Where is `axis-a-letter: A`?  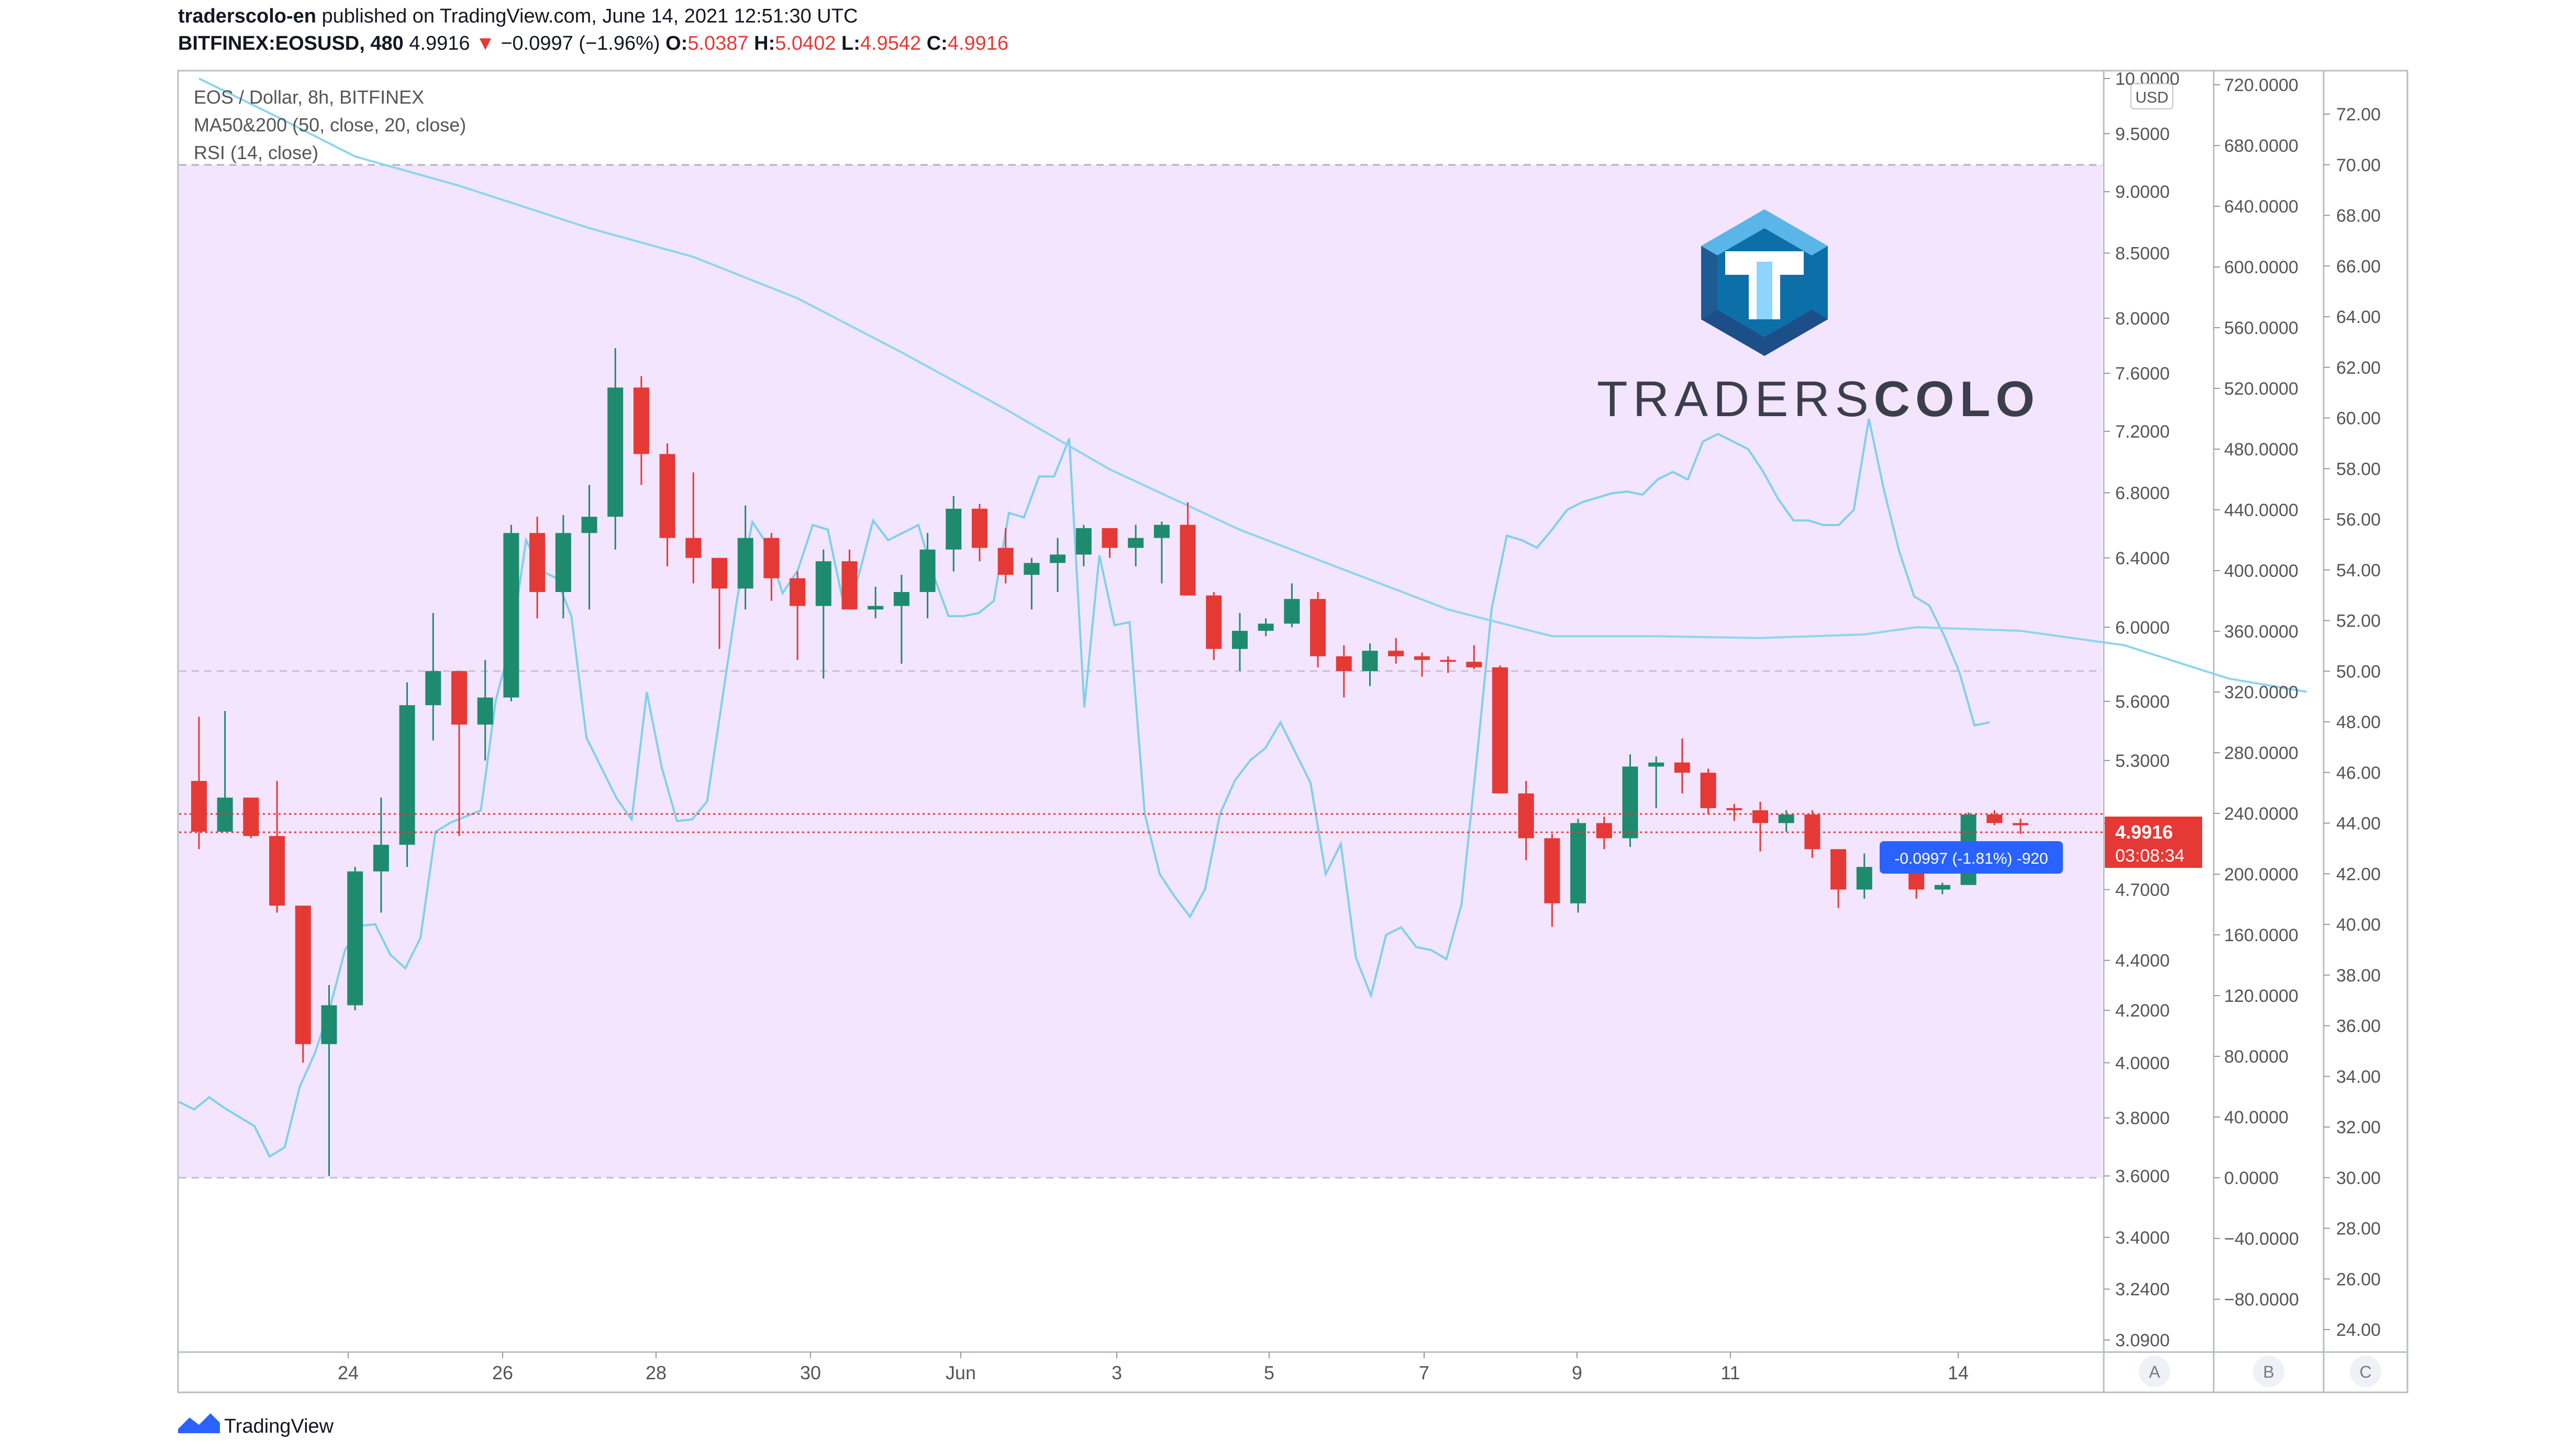 axis-a-letter: A is located at coordinates (2154, 1372).